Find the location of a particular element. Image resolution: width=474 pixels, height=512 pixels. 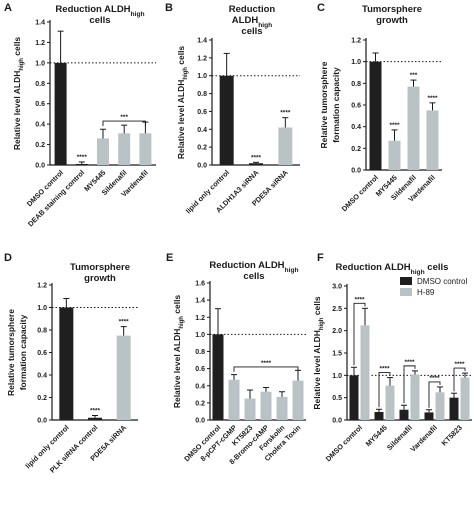

panel-letter: C is located at coordinates (321, 8).